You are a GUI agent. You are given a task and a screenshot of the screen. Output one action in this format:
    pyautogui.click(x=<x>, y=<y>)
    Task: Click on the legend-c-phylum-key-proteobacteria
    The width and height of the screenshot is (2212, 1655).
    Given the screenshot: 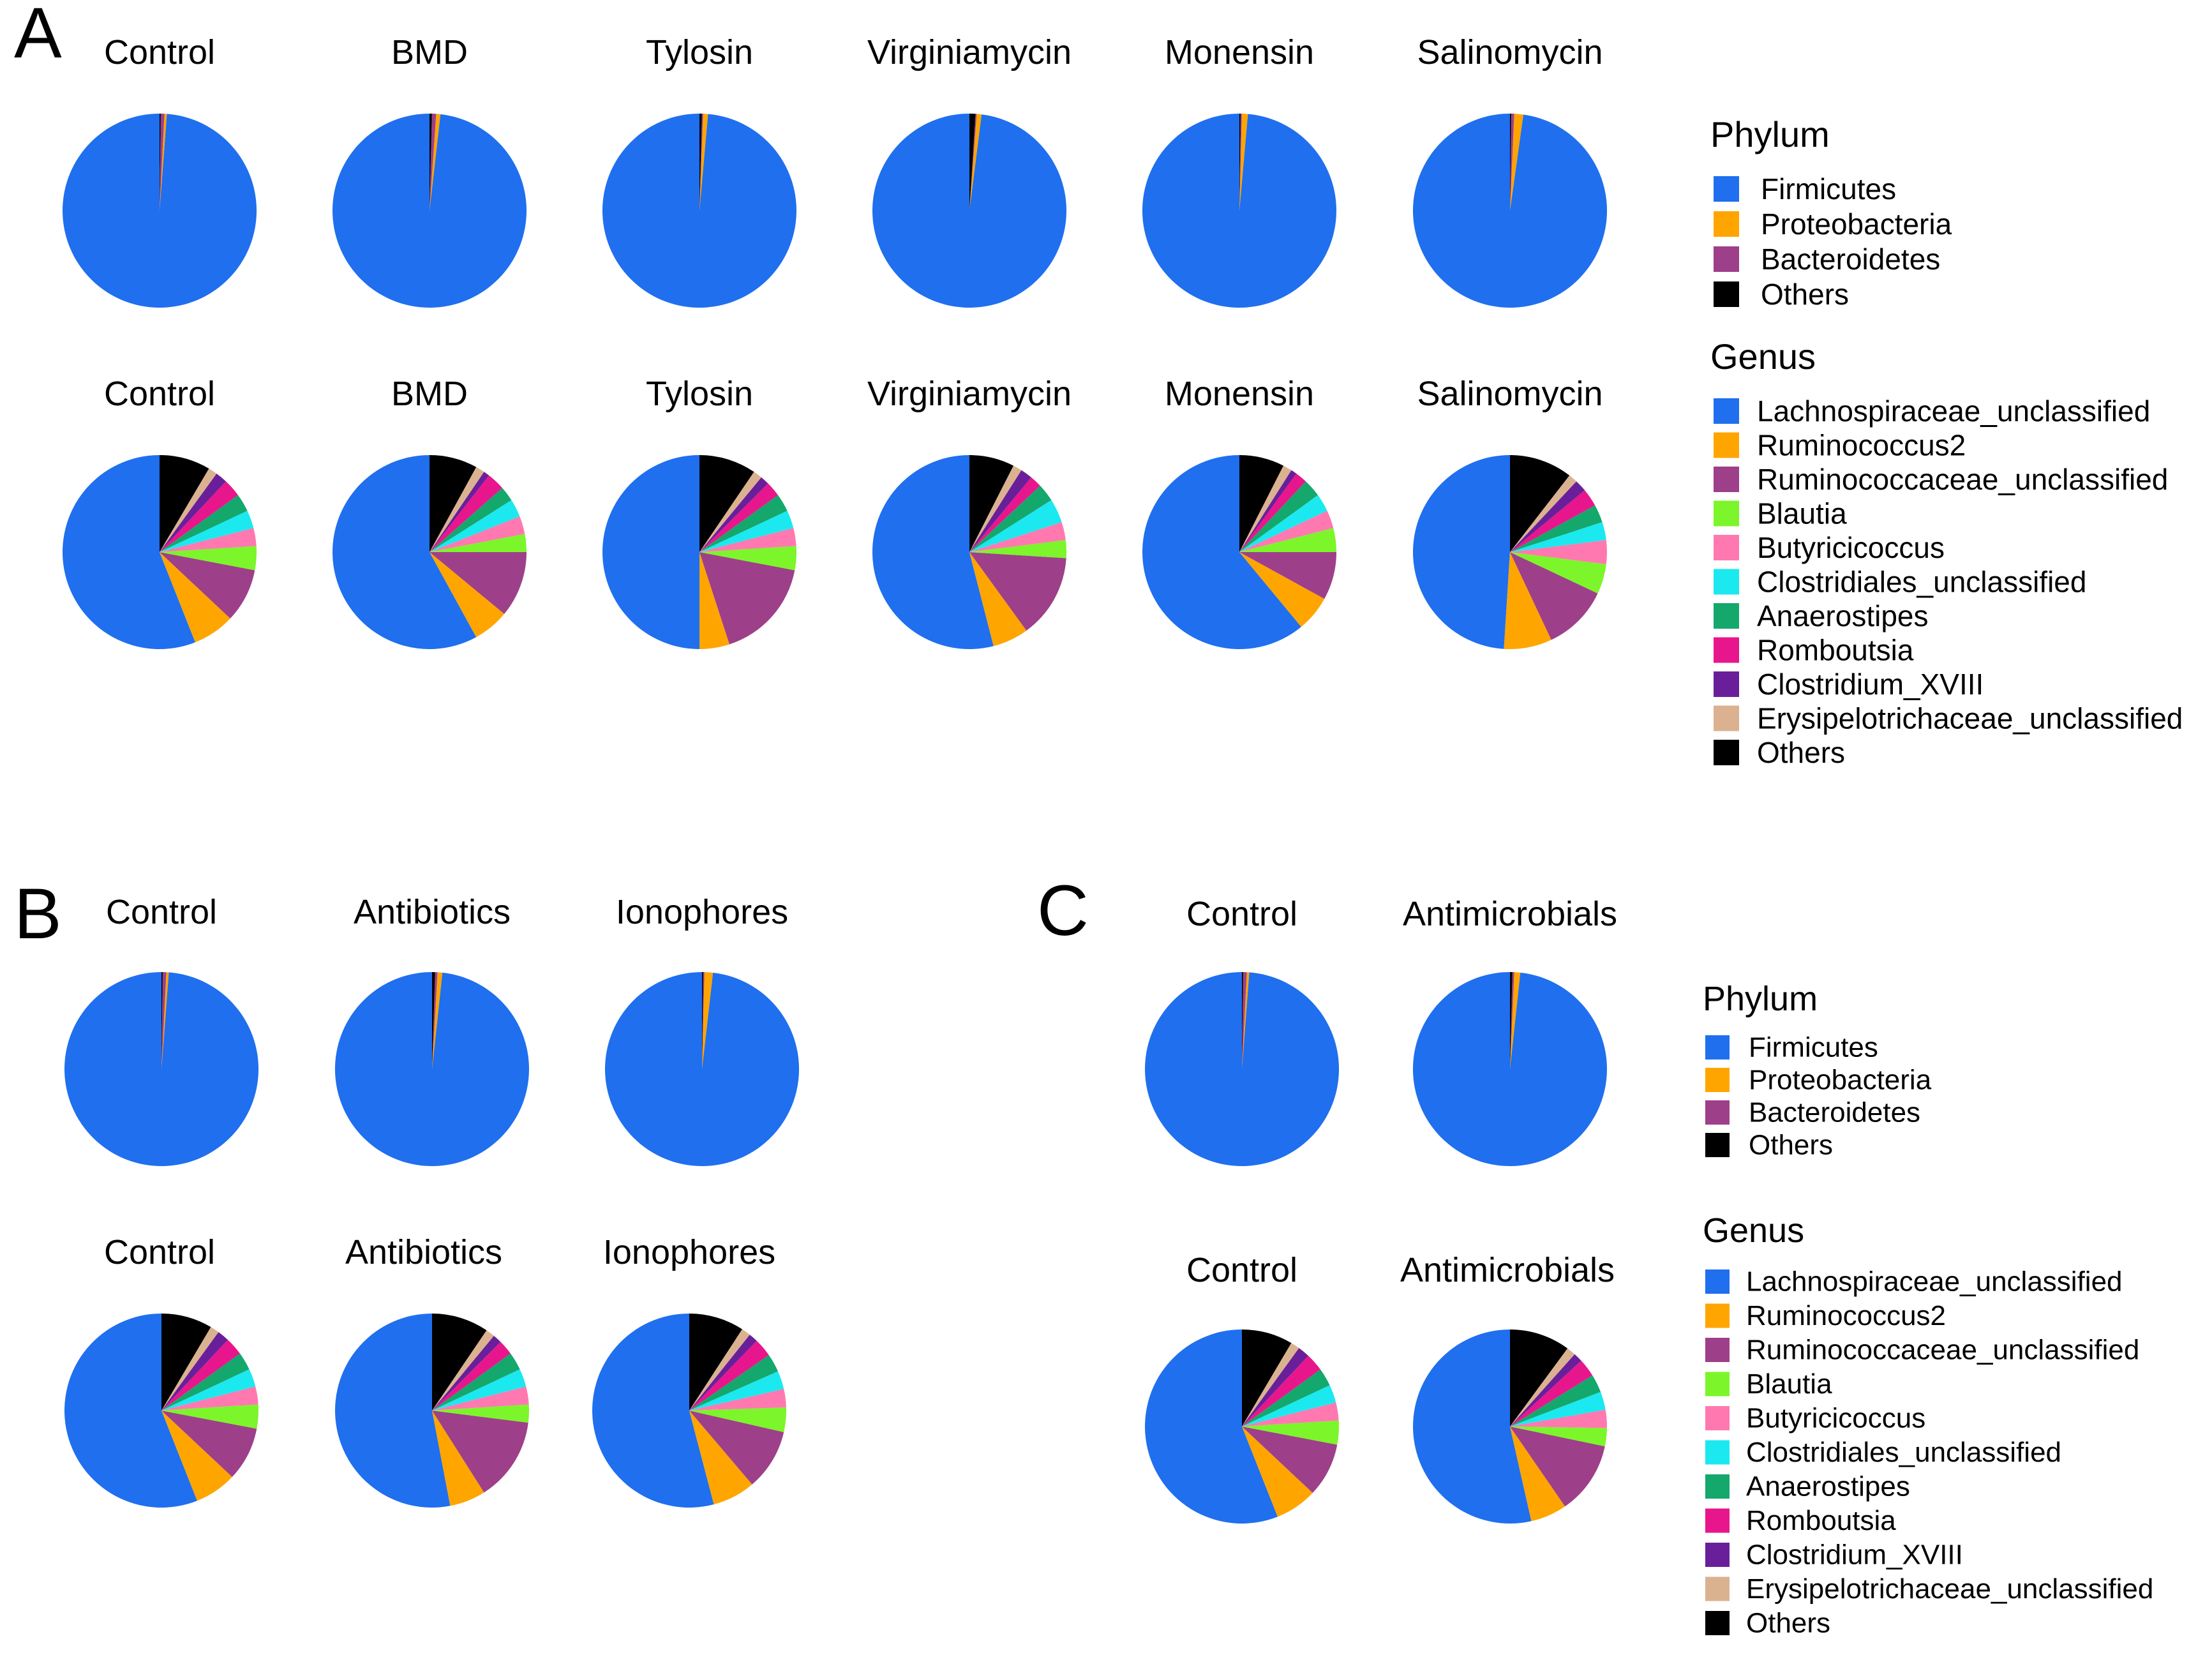 What is the action you would take?
    pyautogui.click(x=1717, y=1080)
    